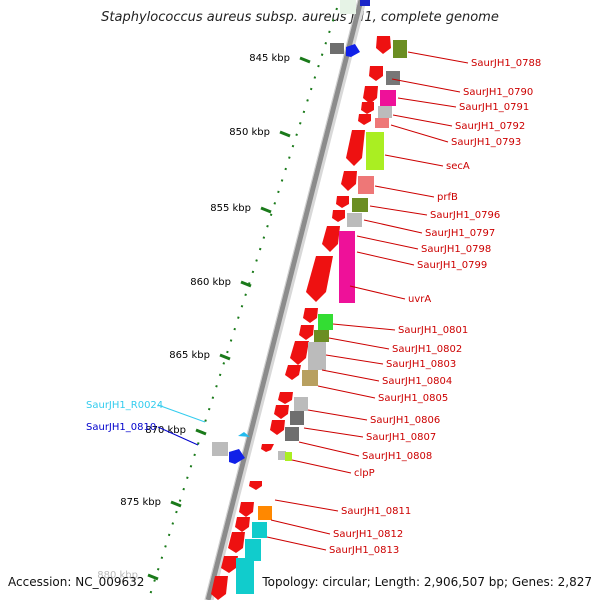 The height and width of the screenshot is (600, 600). Describe the element at coordinates (401, 437) in the screenshot. I see `gene-label: SaurJH1_0807` at that location.